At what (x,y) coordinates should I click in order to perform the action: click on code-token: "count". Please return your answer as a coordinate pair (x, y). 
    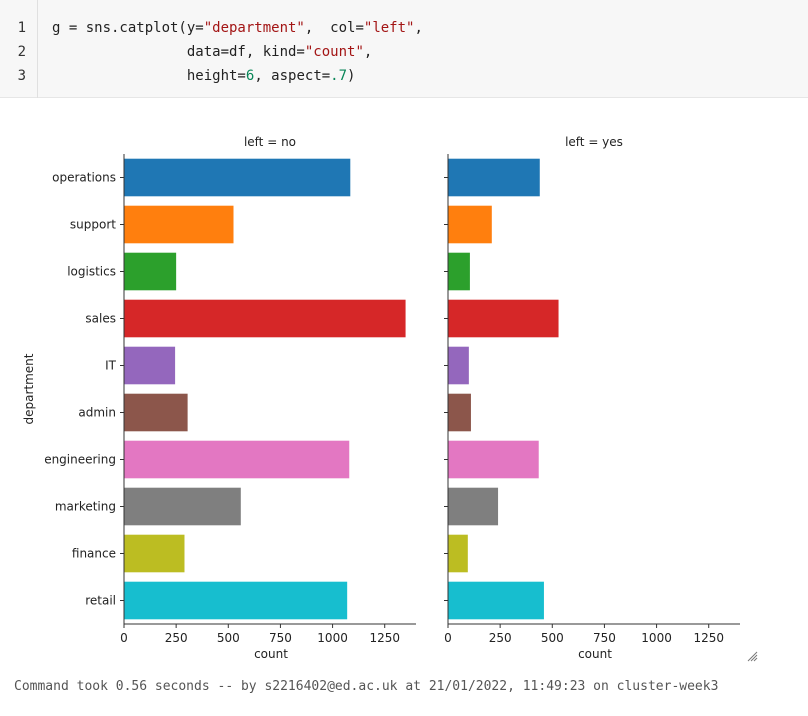
    Looking at the image, I should click on (334, 52).